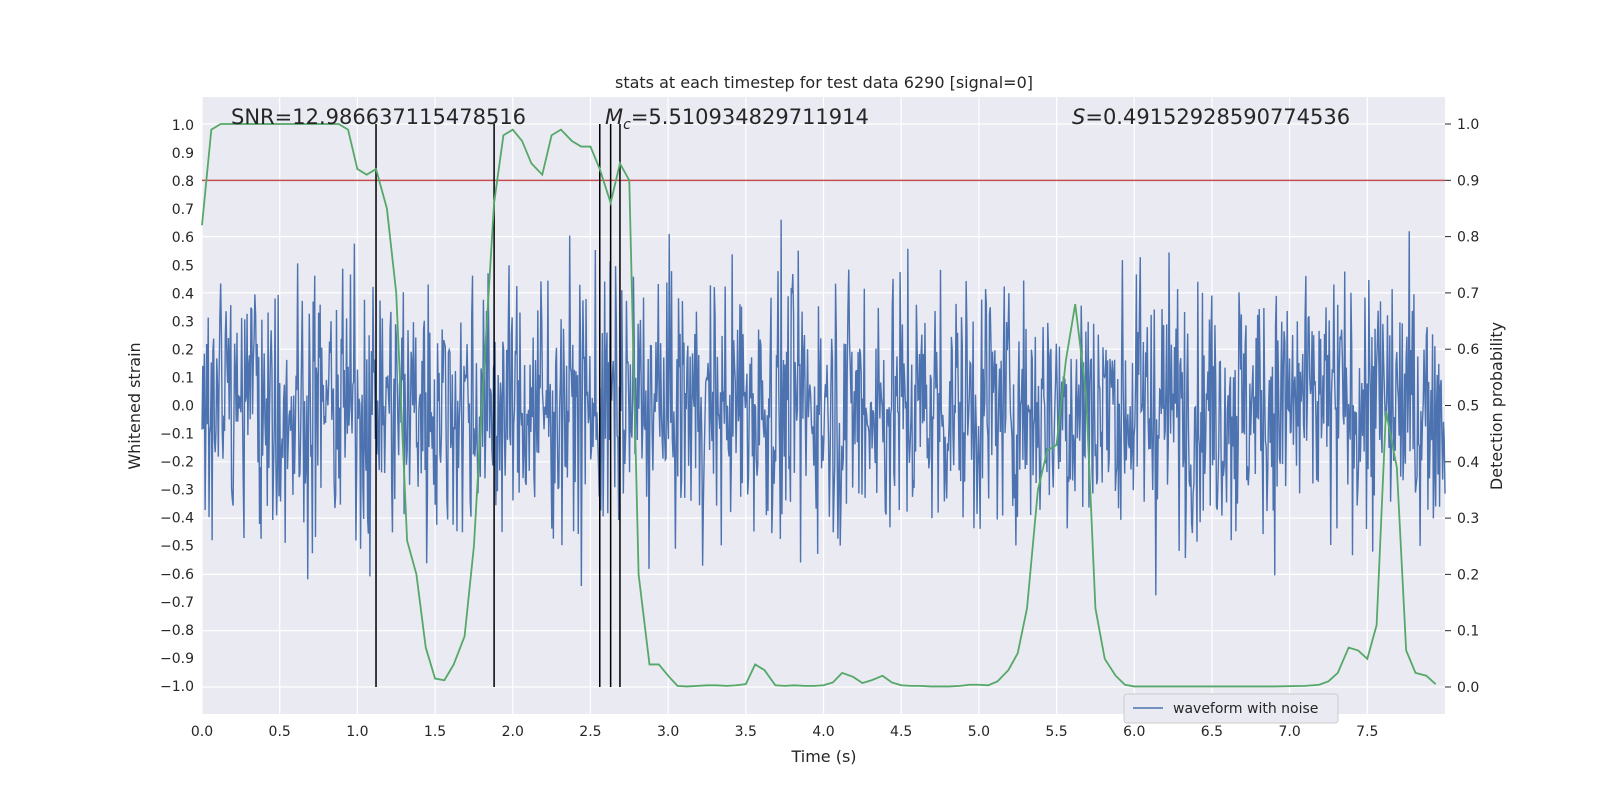  I want to click on x-tick-label: 6.5, so click(1212, 732).